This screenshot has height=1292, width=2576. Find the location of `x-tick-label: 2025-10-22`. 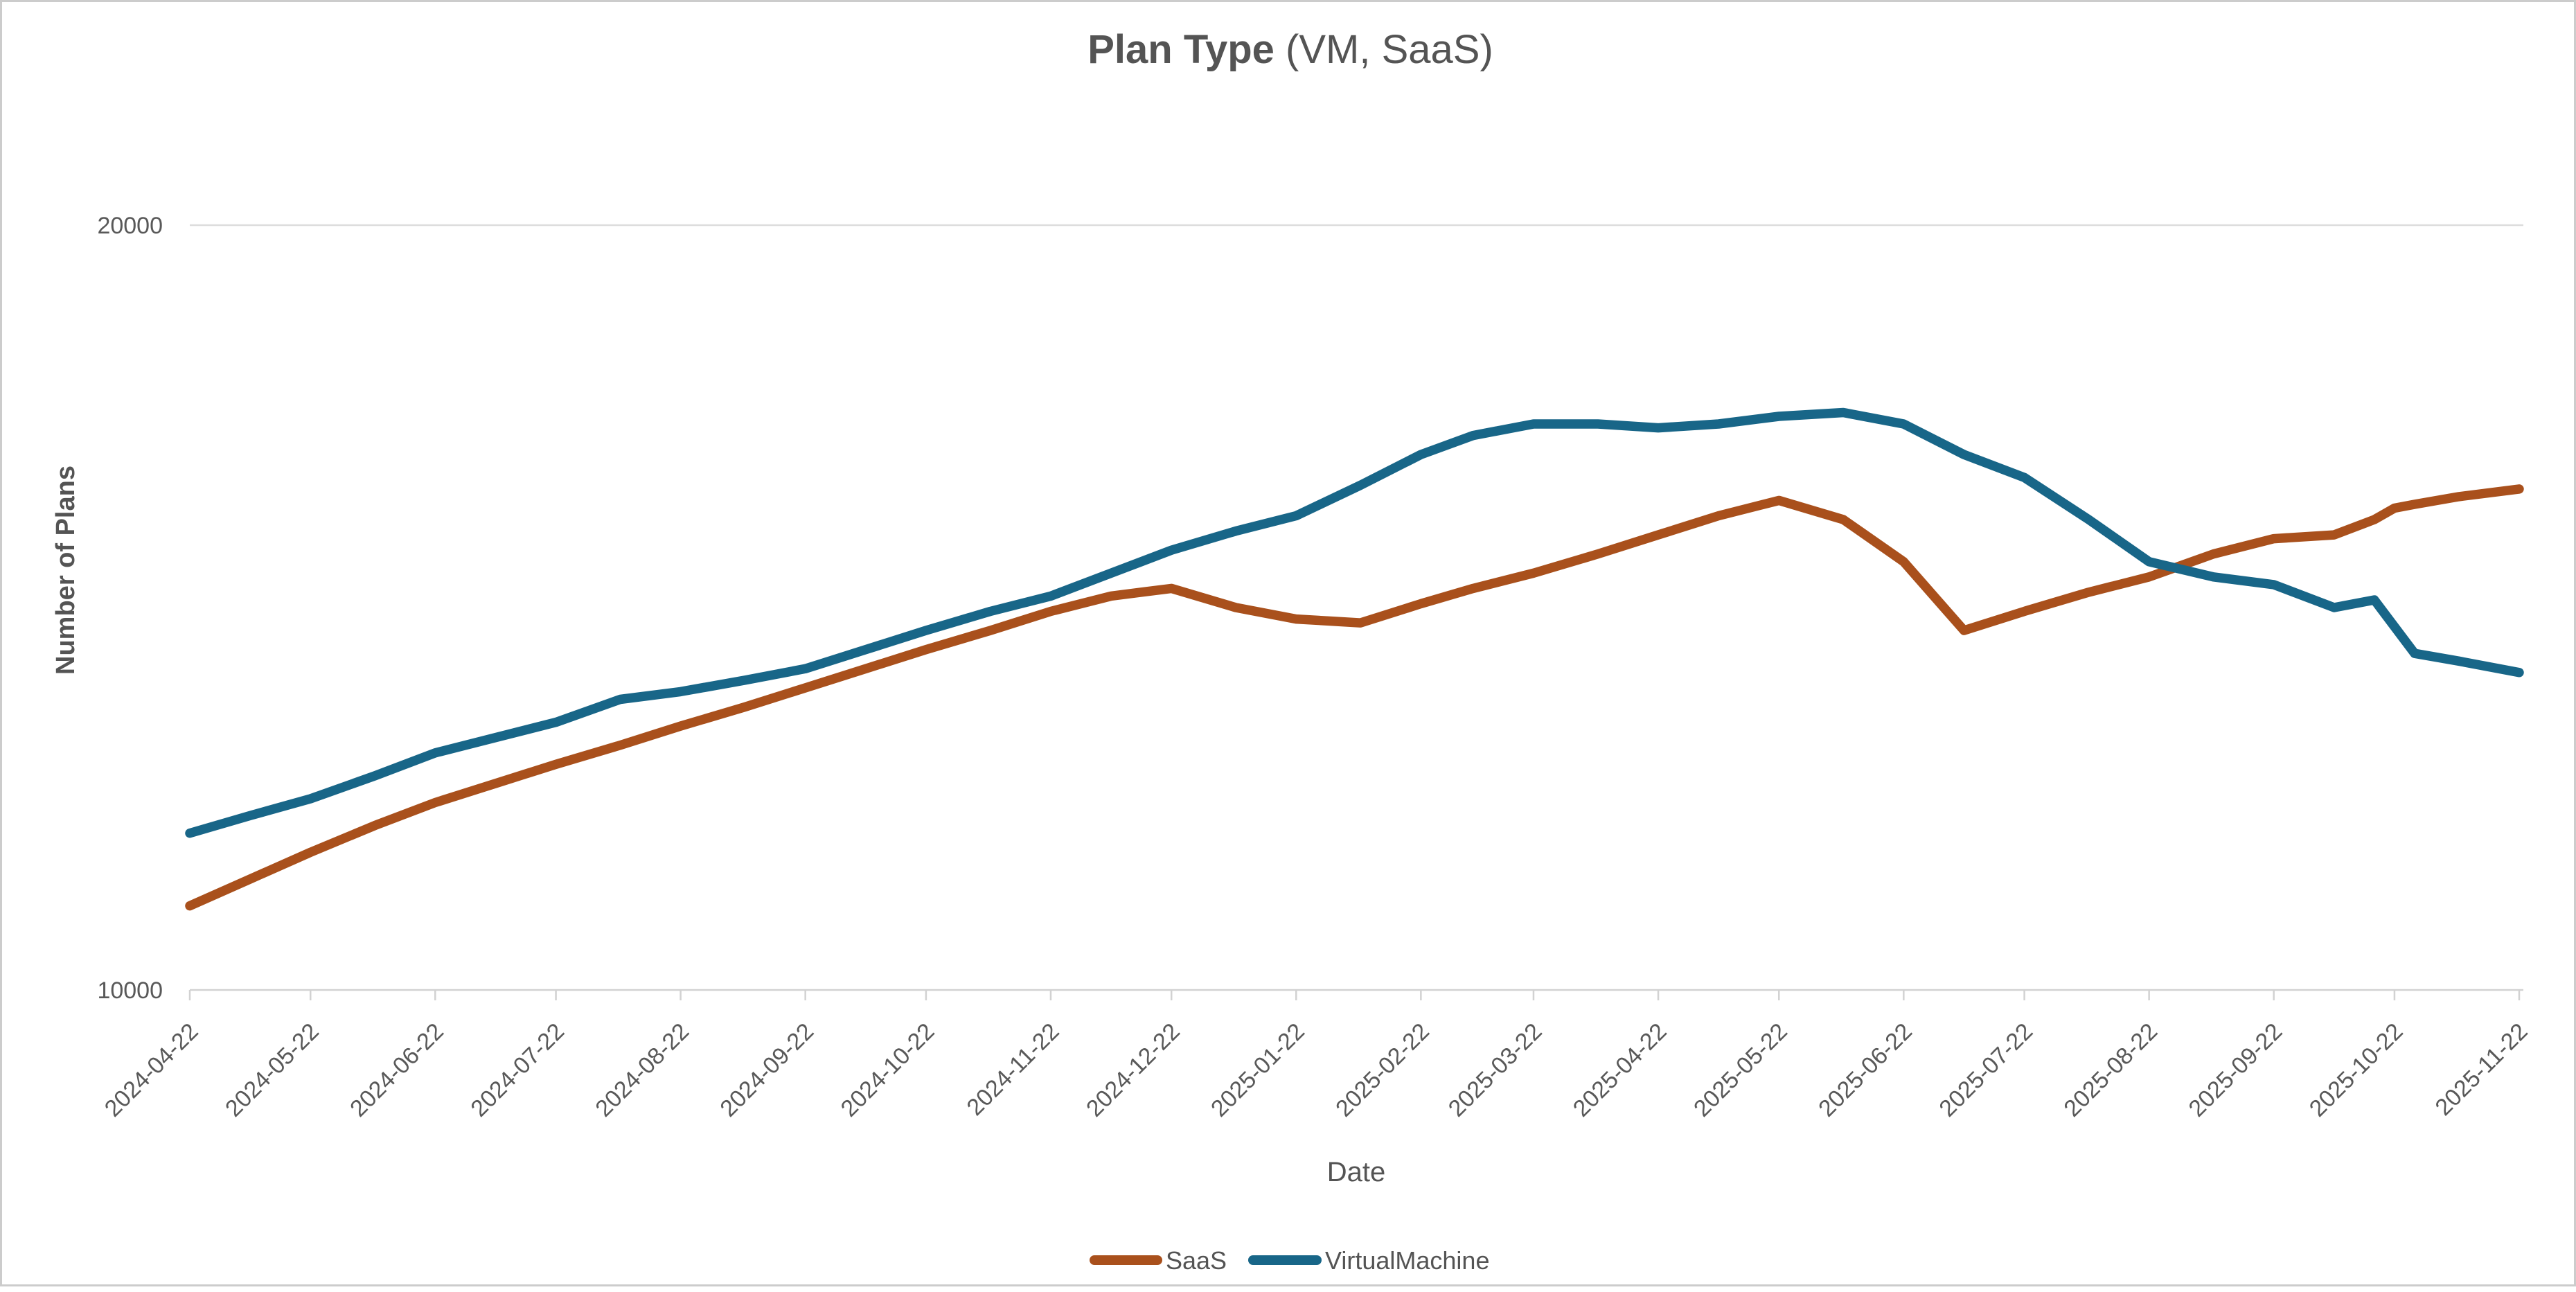

x-tick-label: 2025-10-22 is located at coordinates (2356, 1070).